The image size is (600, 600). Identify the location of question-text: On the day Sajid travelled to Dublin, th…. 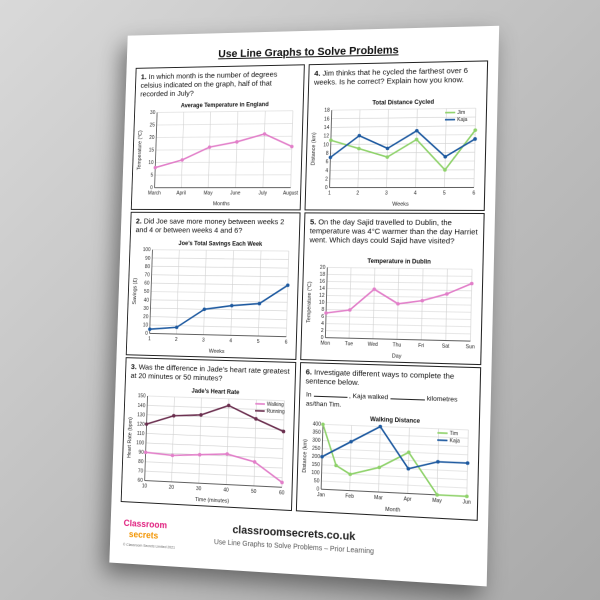
(393, 231).